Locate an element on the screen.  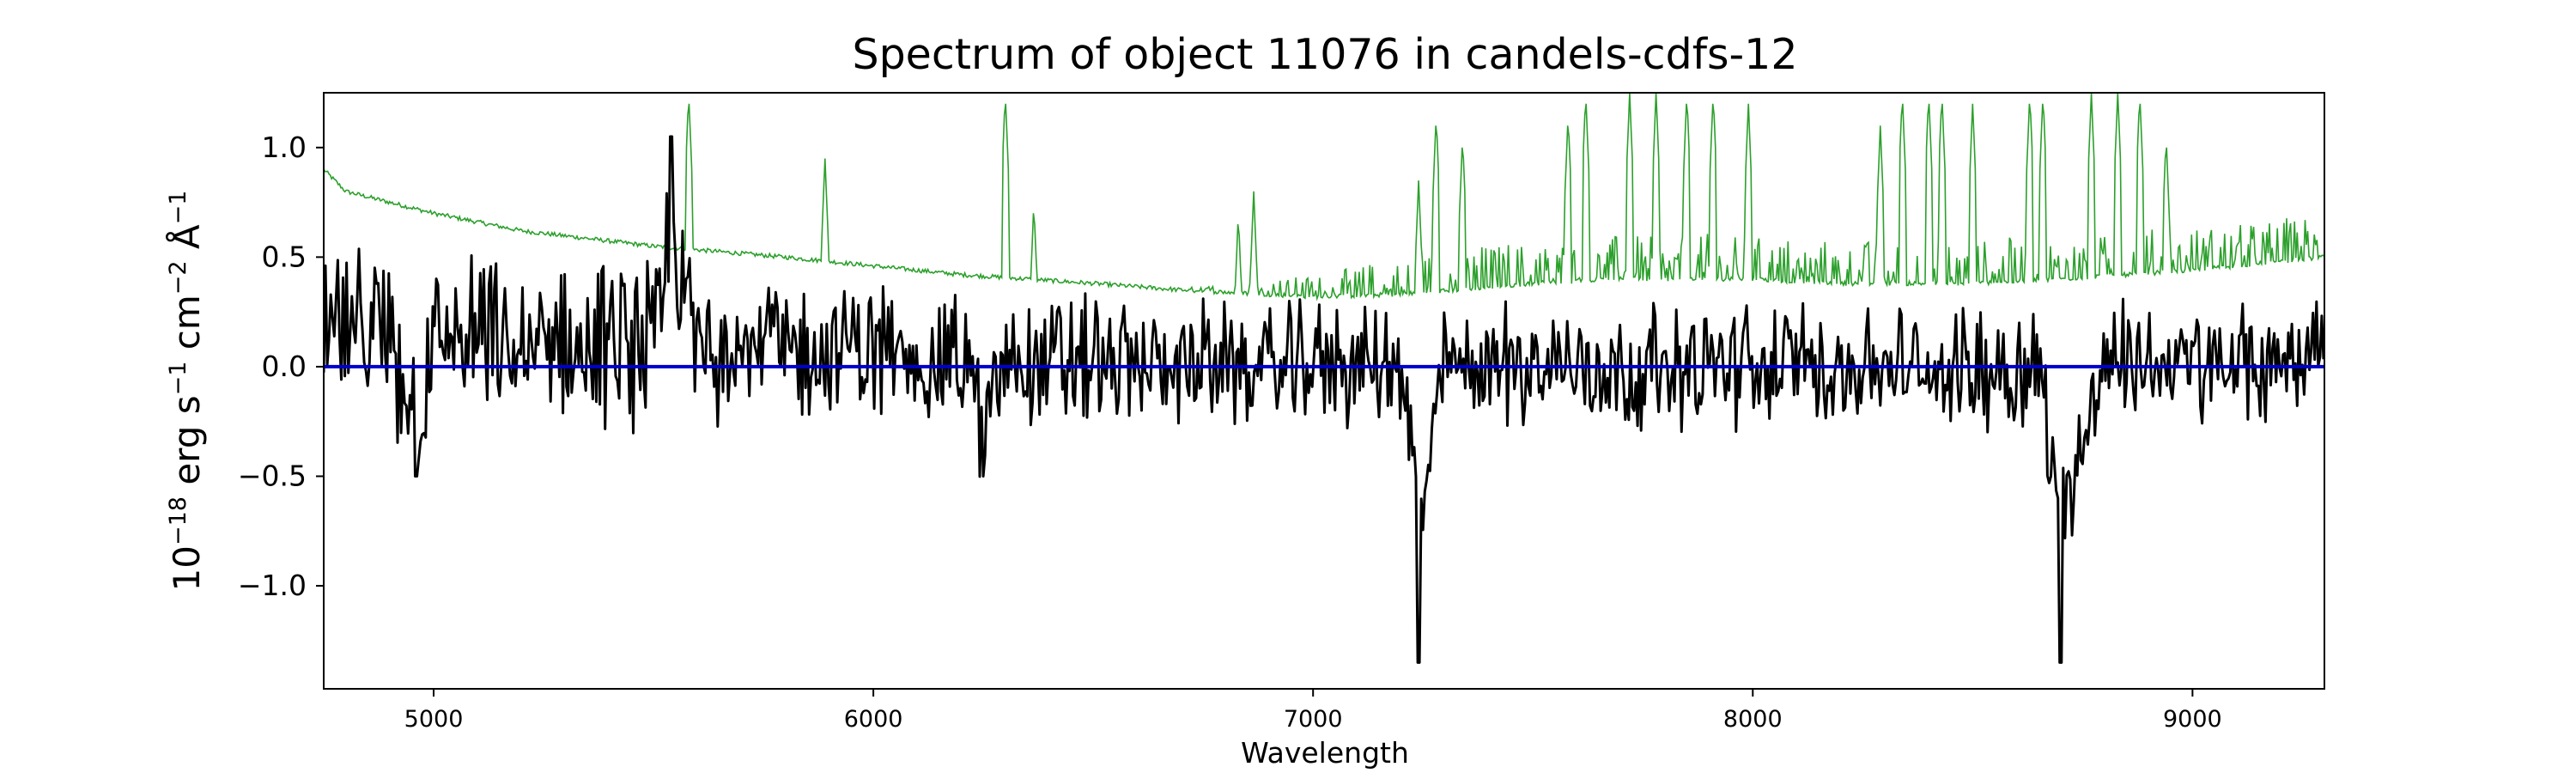
y-tick-label: −0.5 is located at coordinates (272, 476).